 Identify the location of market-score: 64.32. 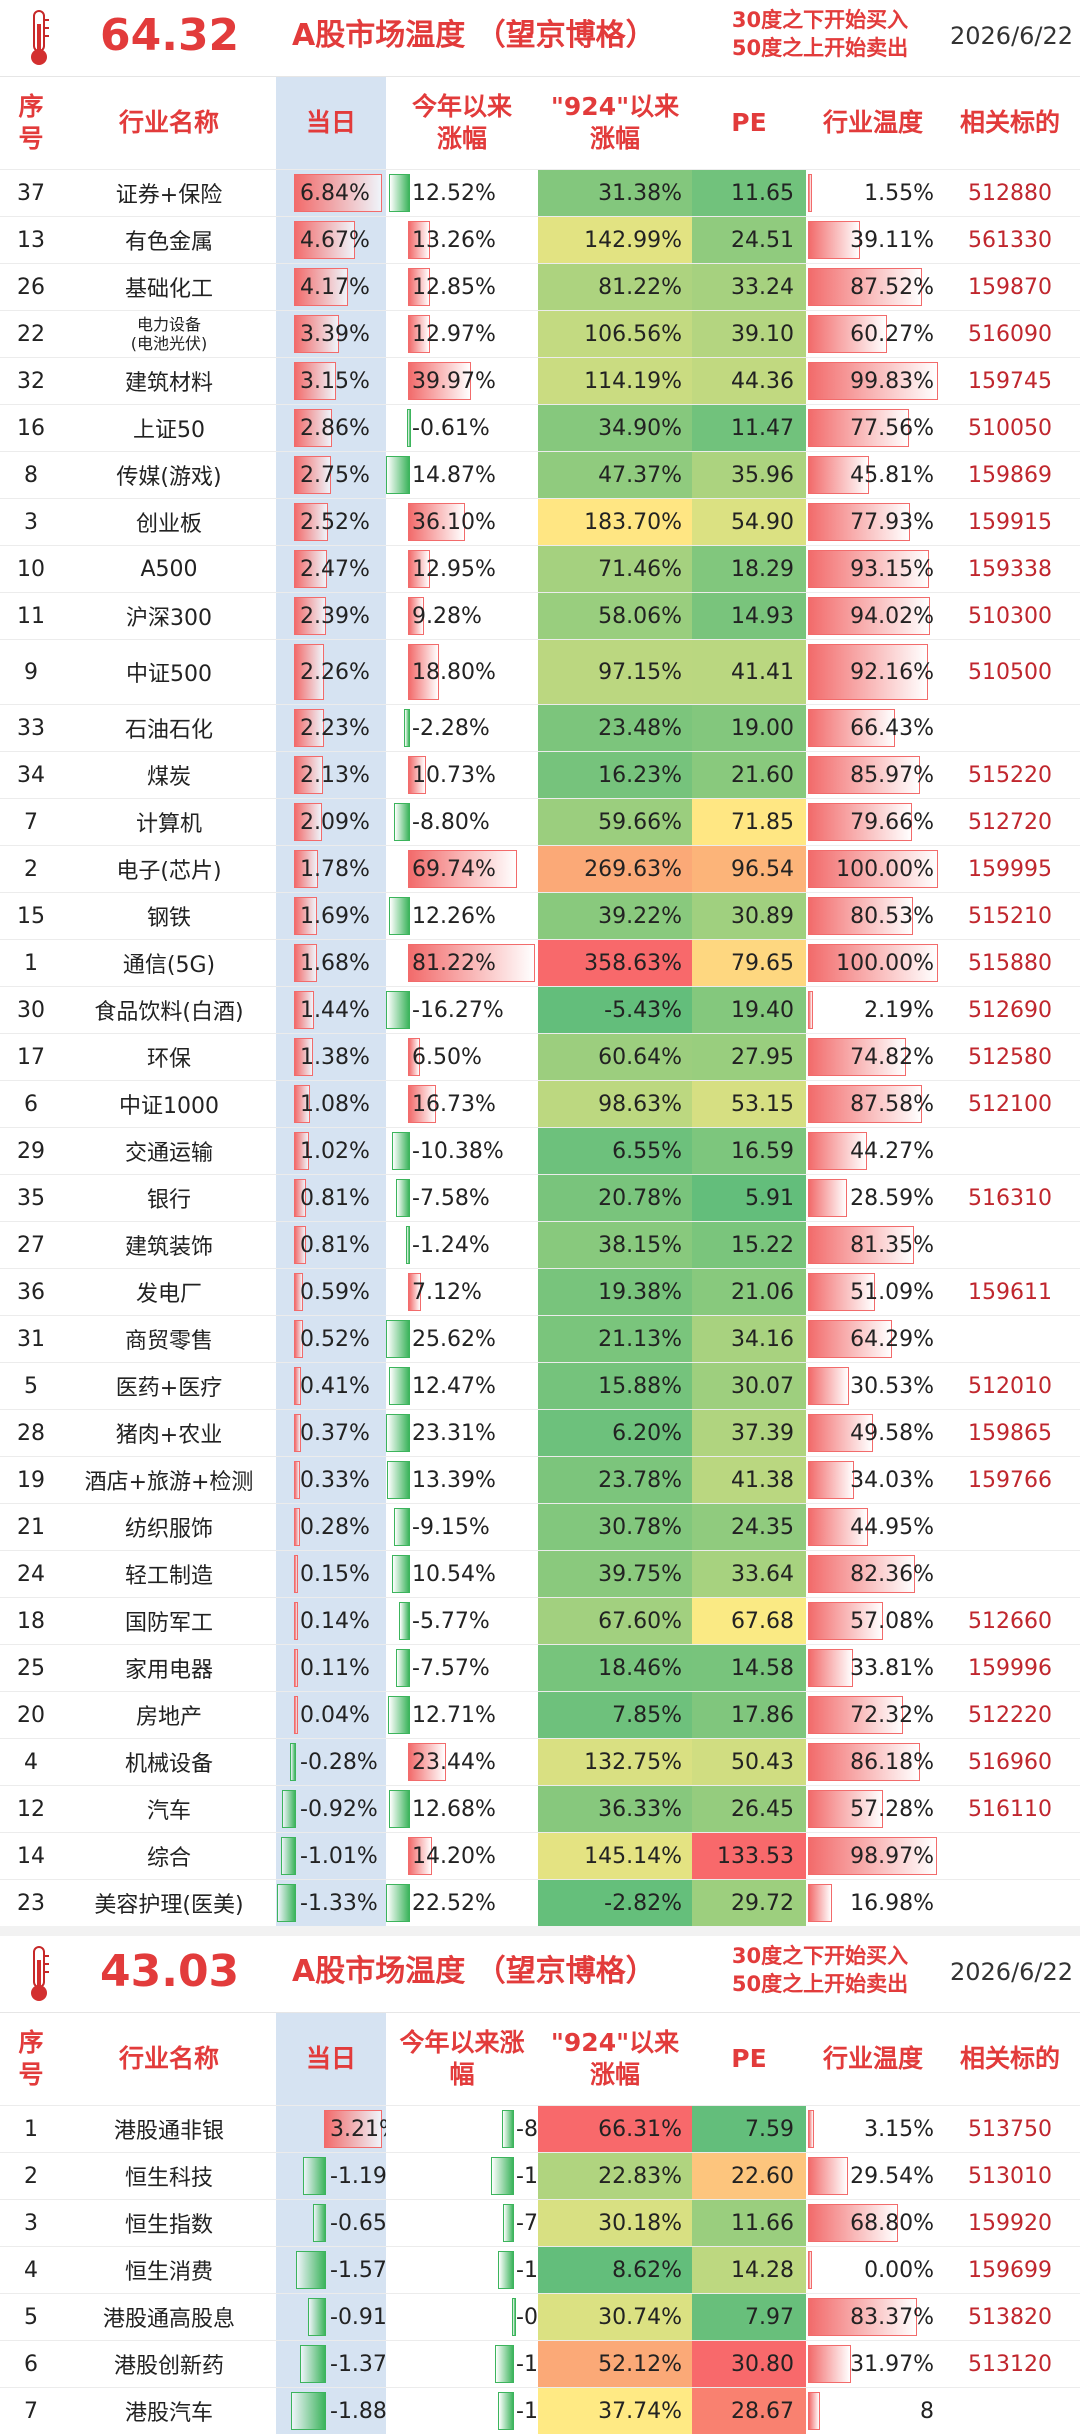
(170, 35).